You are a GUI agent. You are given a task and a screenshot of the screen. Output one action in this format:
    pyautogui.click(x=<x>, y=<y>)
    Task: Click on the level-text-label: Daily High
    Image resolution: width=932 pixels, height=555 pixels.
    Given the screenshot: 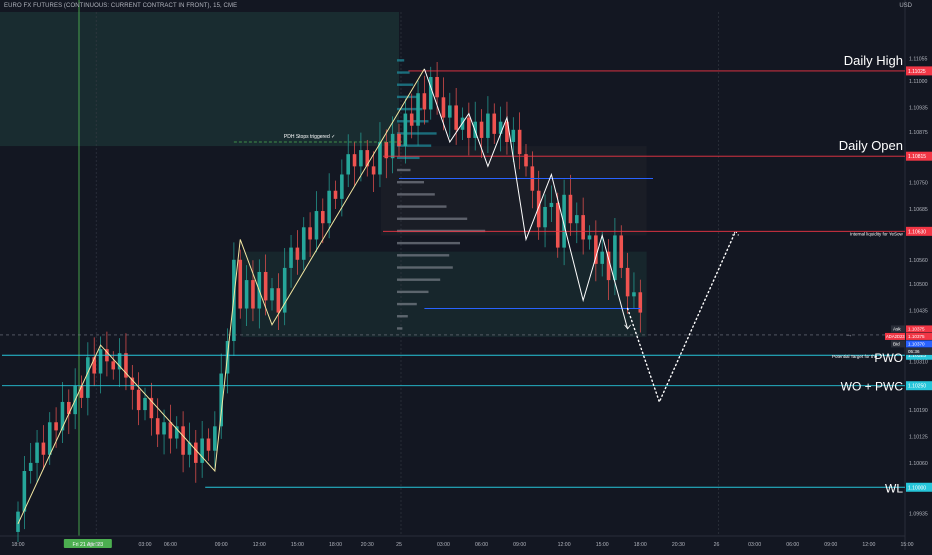 What is the action you would take?
    pyautogui.click(x=873, y=60)
    